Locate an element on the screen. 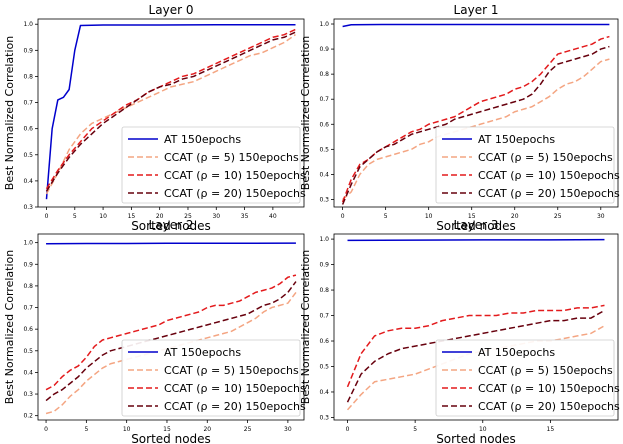 This screenshot has height=444, width=623. x-tick-label: 40 is located at coordinates (273, 216).